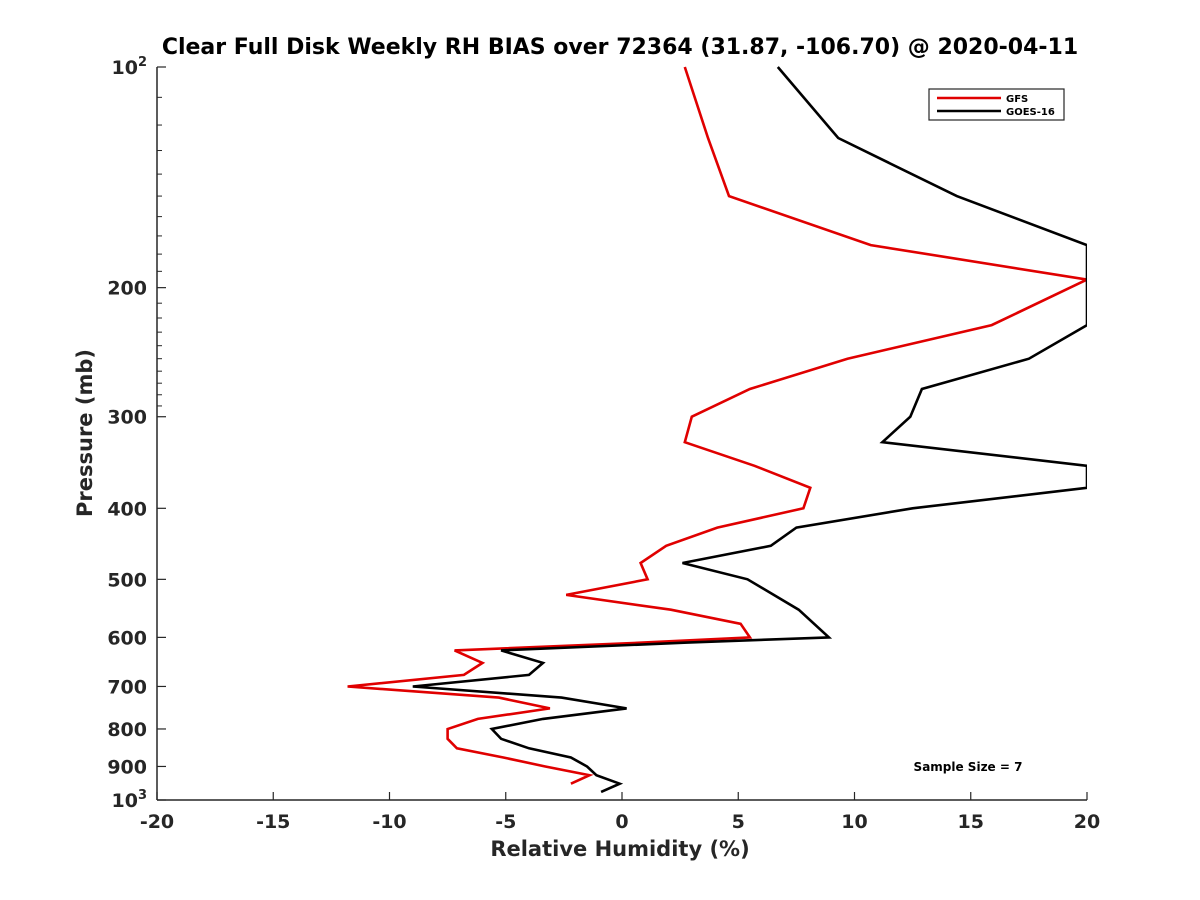 The image size is (1200, 900). What do you see at coordinates (157, 822) in the screenshot?
I see `x-tick-label: -20` at bounding box center [157, 822].